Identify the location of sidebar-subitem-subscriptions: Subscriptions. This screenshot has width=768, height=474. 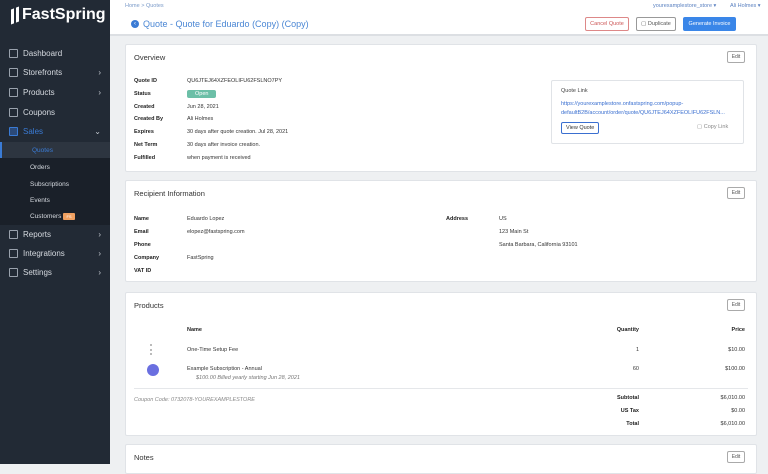
(50, 184).